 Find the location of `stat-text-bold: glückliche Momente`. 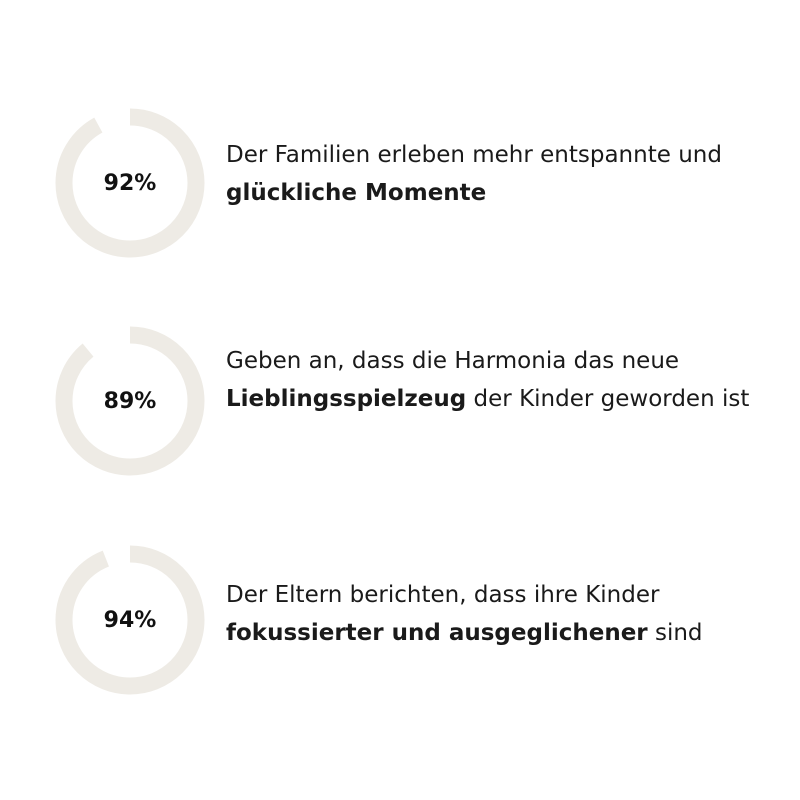

stat-text-bold: glückliche Momente is located at coordinates (356, 193).